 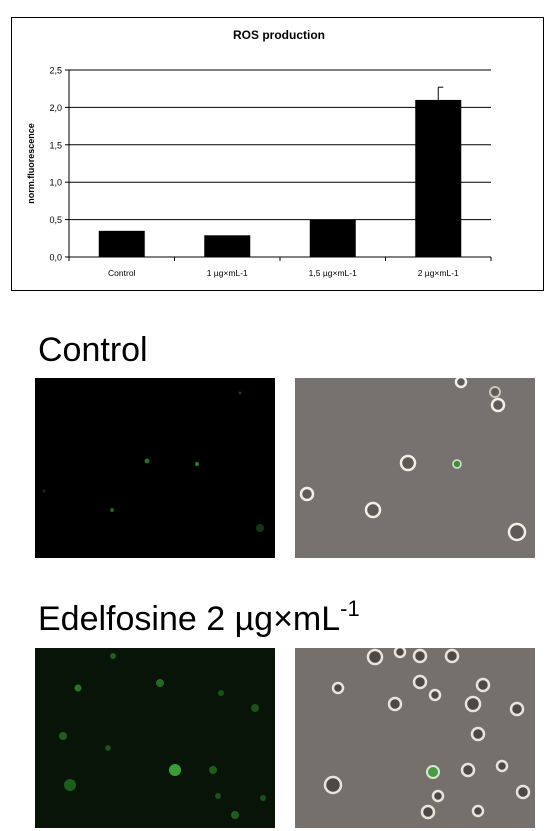 What do you see at coordinates (155, 468) in the screenshot?
I see `control-fluorescence-image` at bounding box center [155, 468].